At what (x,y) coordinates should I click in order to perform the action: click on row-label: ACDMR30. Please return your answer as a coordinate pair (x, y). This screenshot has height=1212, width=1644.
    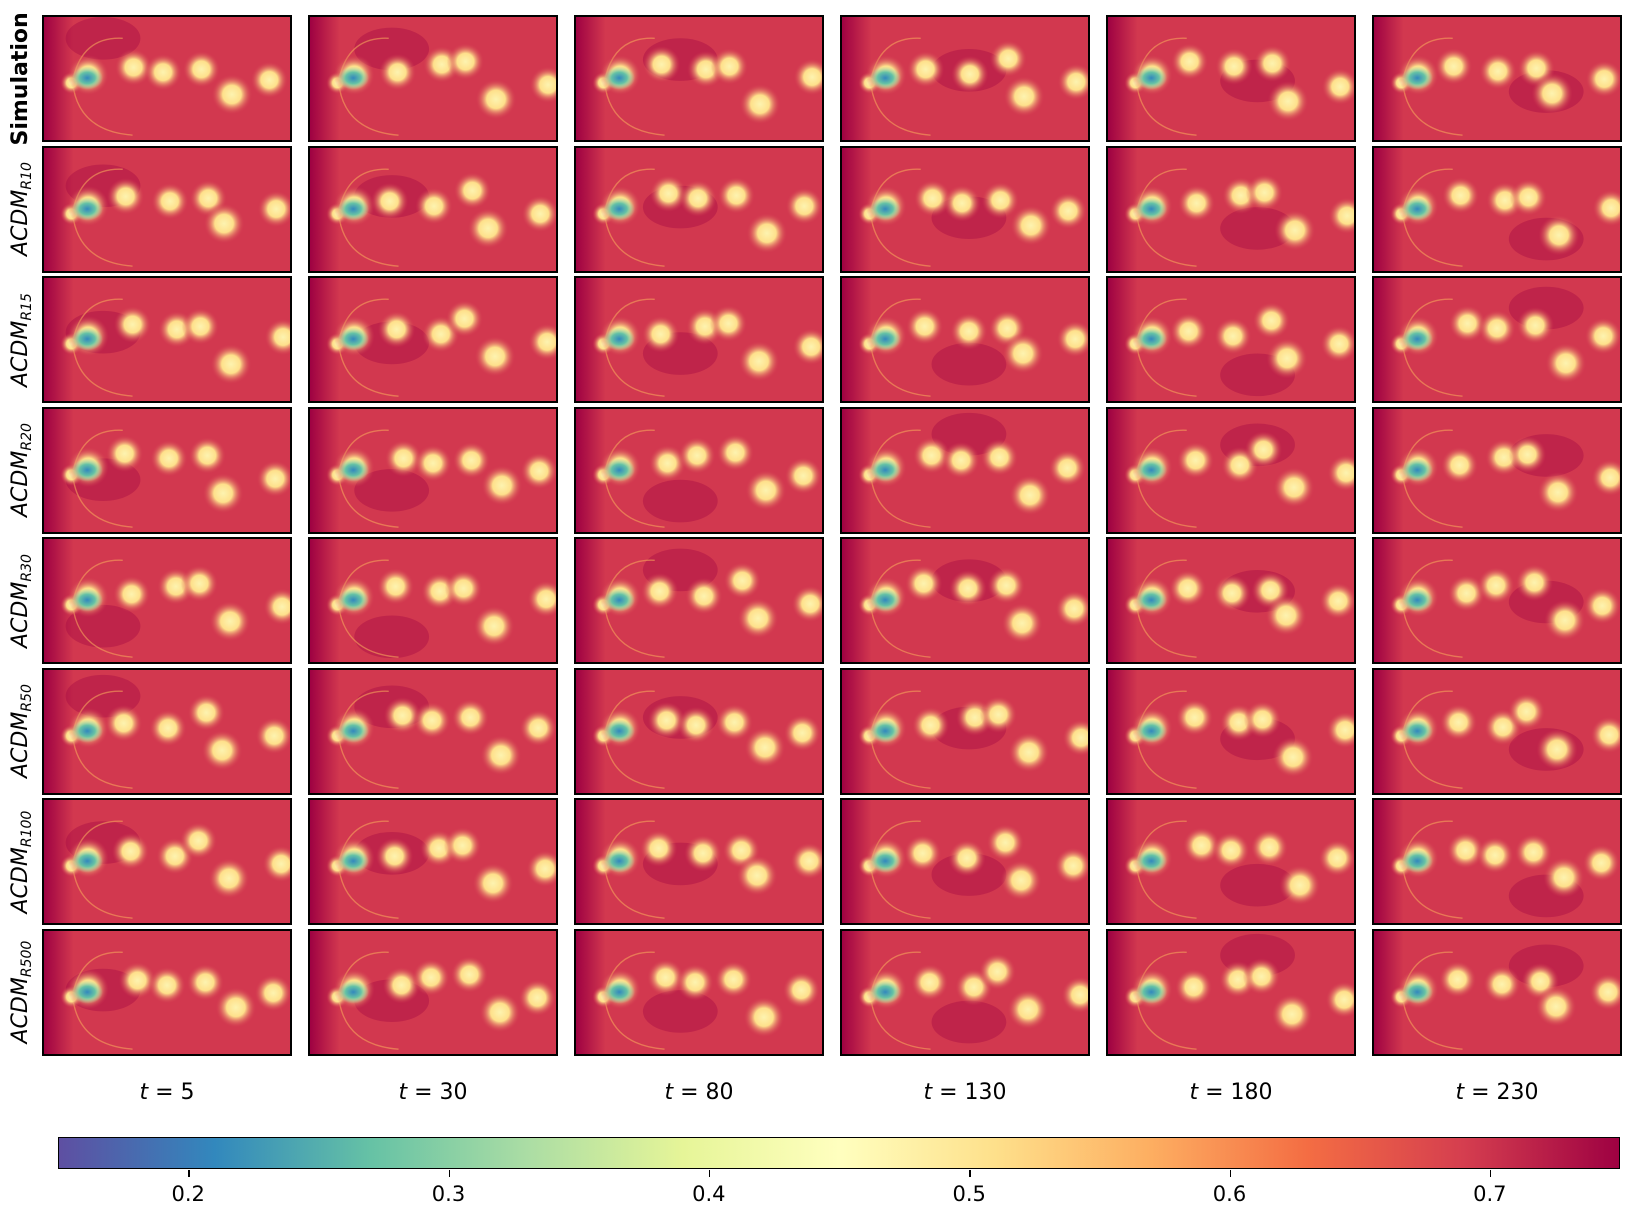
    Looking at the image, I should click on (21, 600).